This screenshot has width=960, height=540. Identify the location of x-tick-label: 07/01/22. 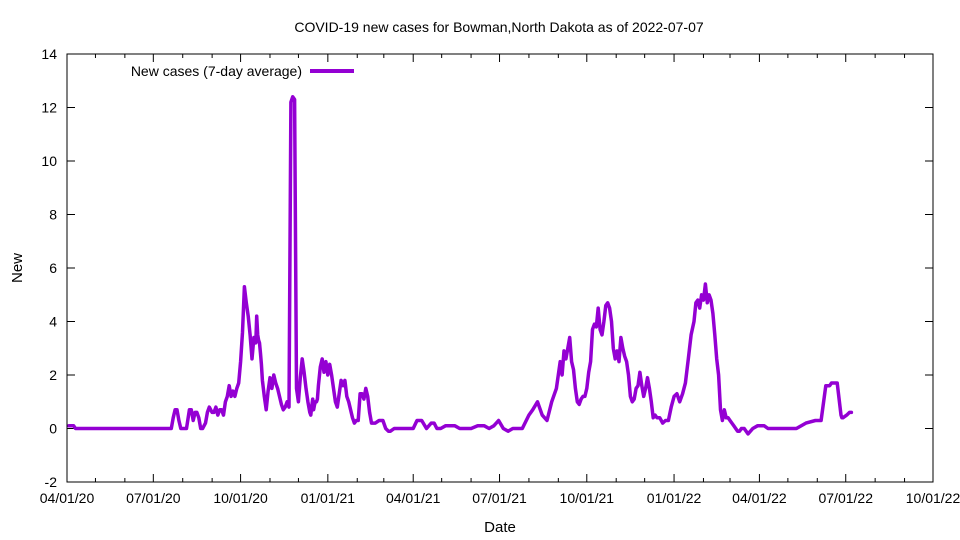
(845, 498).